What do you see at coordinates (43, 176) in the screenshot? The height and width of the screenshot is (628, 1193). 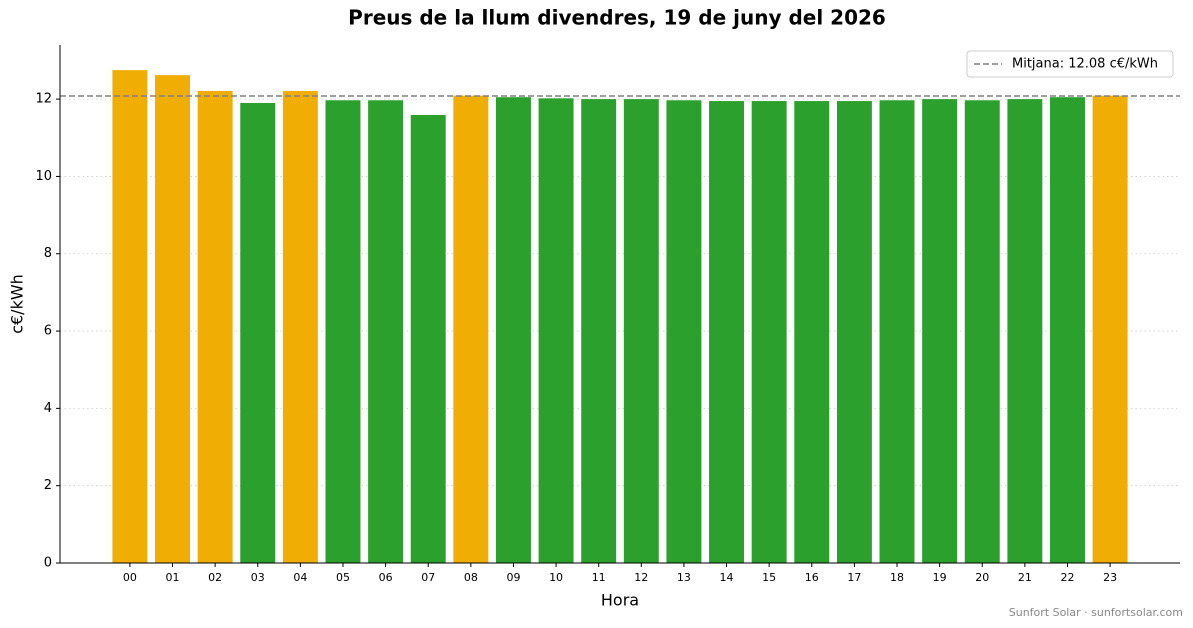 I see `y-tick-label: 10` at bounding box center [43, 176].